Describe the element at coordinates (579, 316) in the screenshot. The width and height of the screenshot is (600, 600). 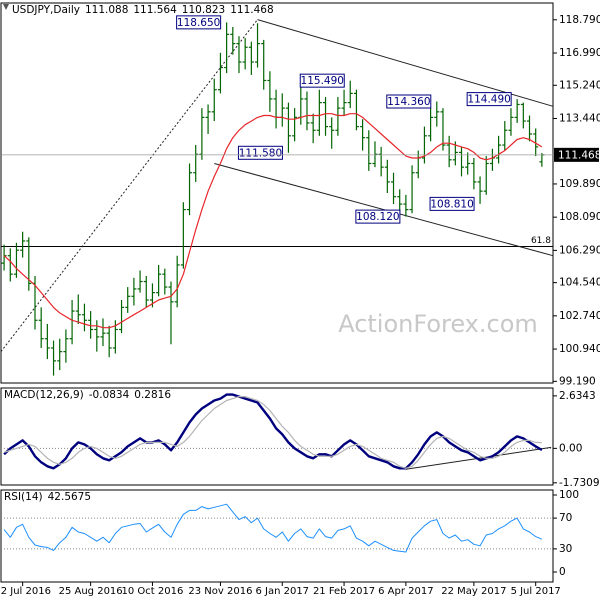
I see `y-tick-label: 102.740` at that location.